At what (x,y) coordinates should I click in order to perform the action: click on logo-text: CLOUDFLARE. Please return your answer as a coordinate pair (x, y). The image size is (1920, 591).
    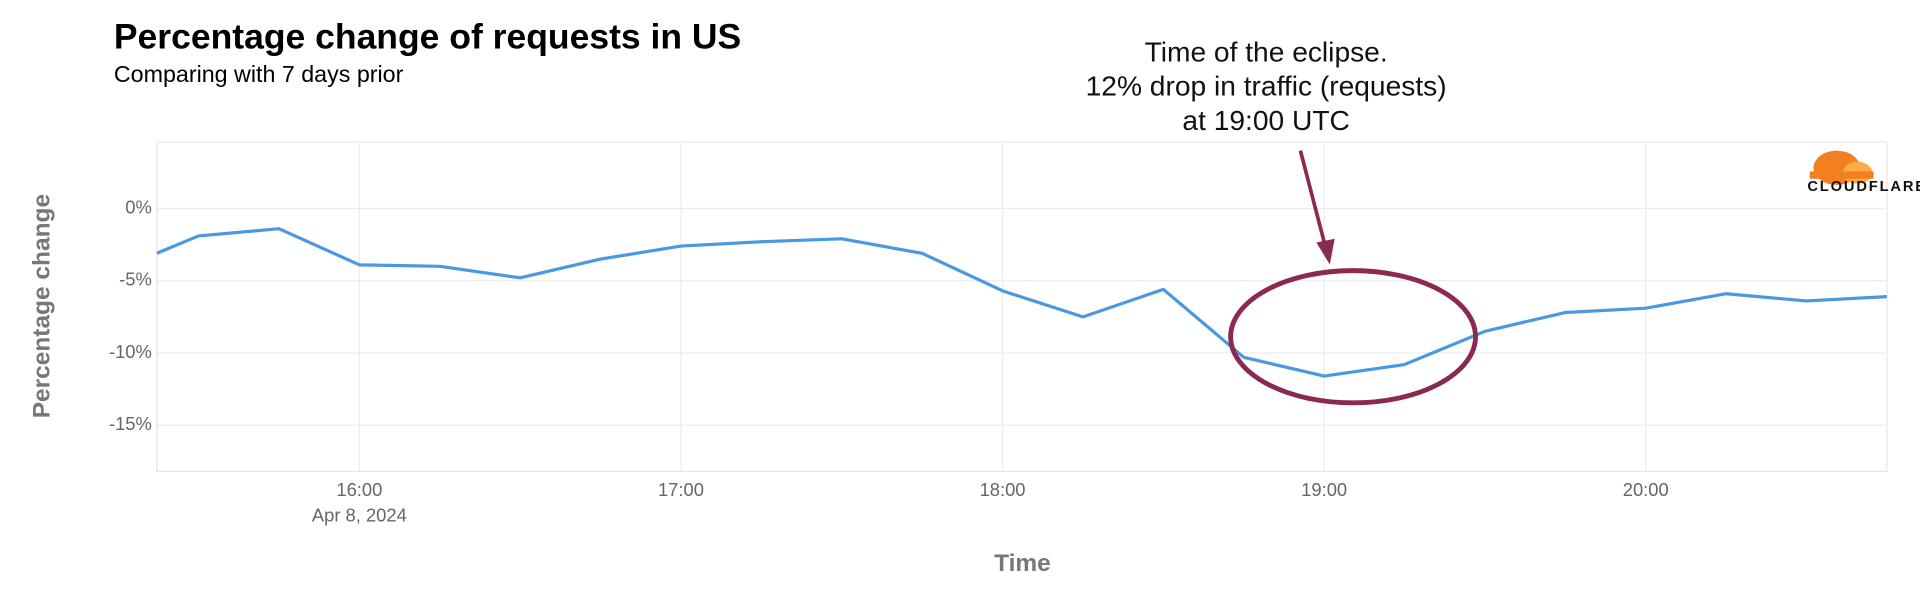
    Looking at the image, I should click on (1863, 187).